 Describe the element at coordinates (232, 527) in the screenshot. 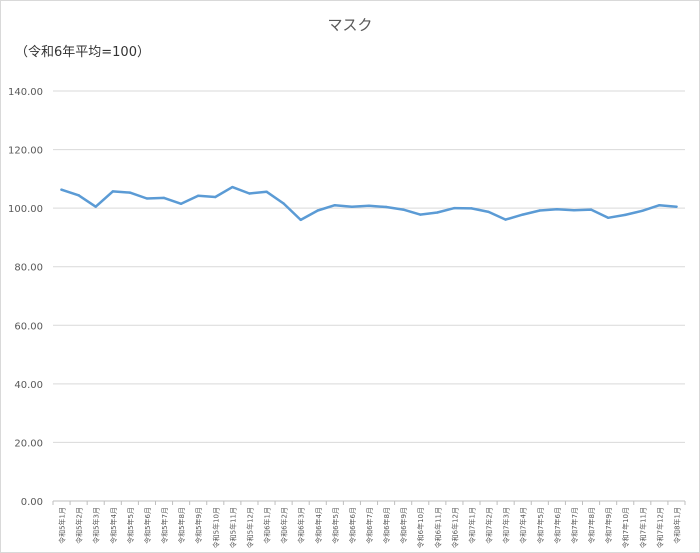

I see `x-tick-label: 令和5年11月` at that location.